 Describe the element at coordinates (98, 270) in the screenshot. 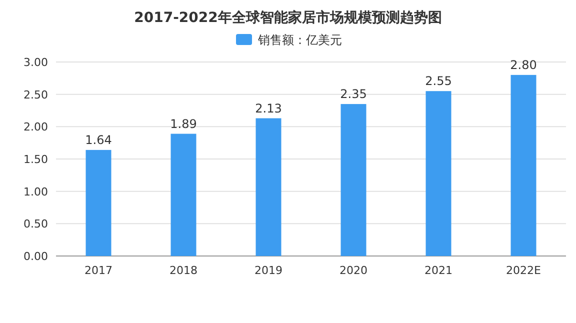

I see `x-tick-label: 2017` at that location.